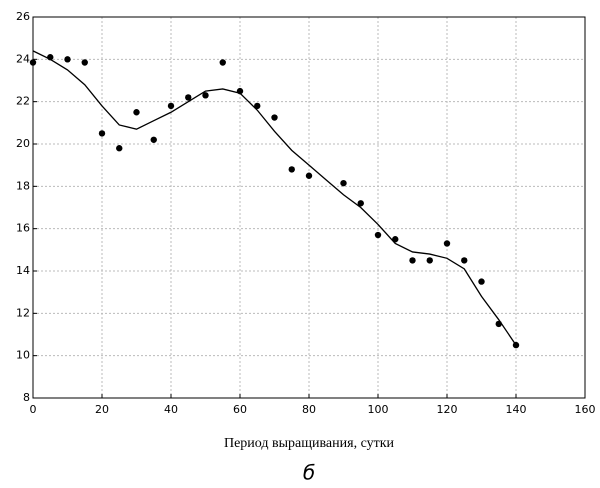 The height and width of the screenshot is (488, 600). Describe the element at coordinates (378, 409) in the screenshot. I see `x-tick-label: 100` at that location.